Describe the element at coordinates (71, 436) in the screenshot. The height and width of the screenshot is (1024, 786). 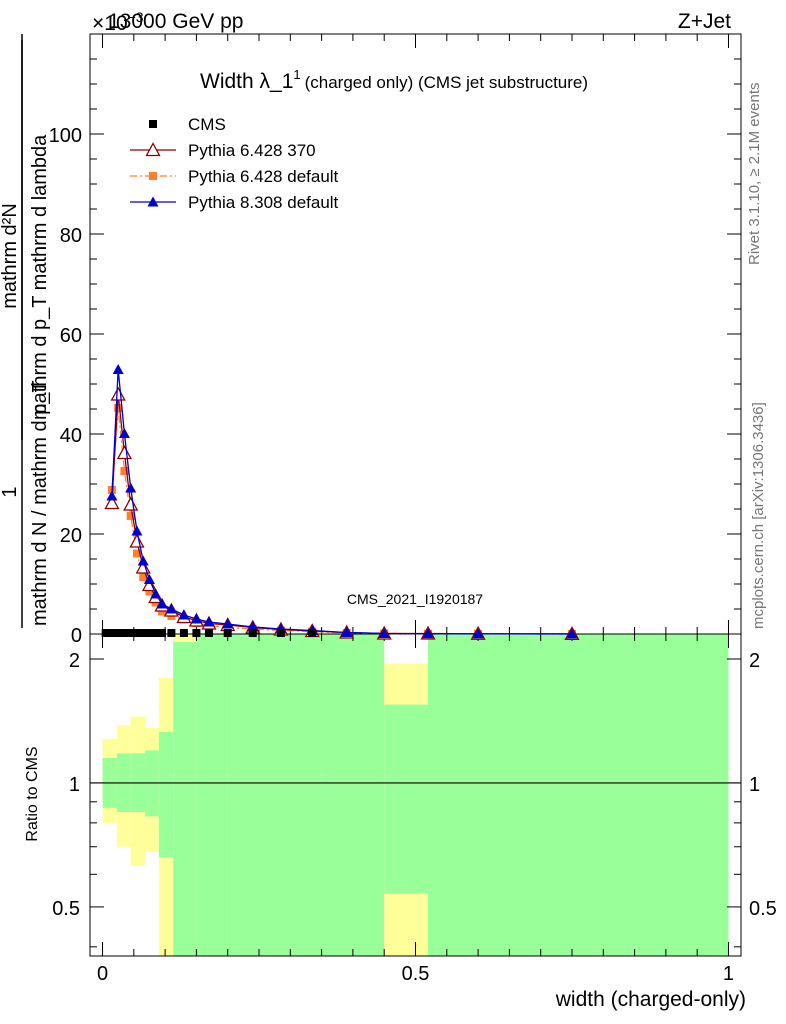
I see `y-tick-label: 40` at that location.